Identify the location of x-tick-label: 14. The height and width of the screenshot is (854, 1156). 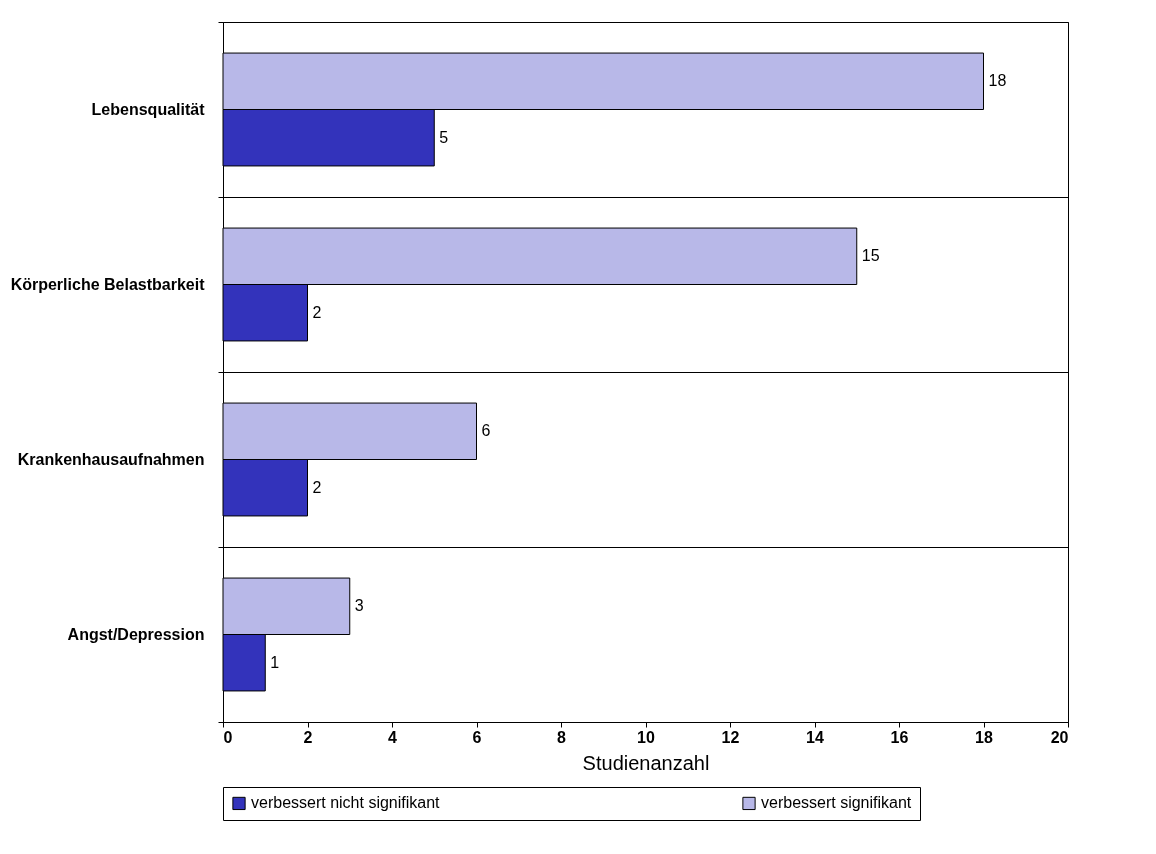
(815, 737).